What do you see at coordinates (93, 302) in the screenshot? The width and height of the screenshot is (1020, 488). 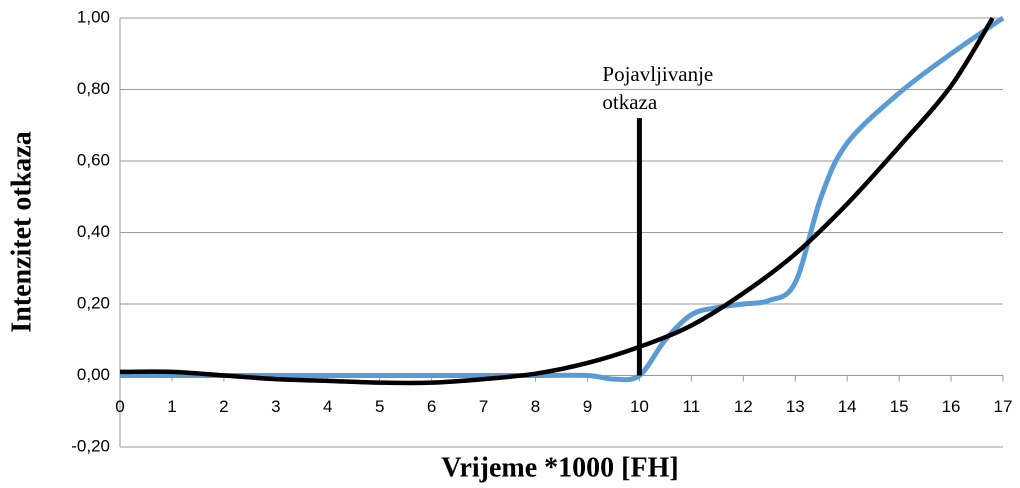 I see `y-tick-label: 0,20` at bounding box center [93, 302].